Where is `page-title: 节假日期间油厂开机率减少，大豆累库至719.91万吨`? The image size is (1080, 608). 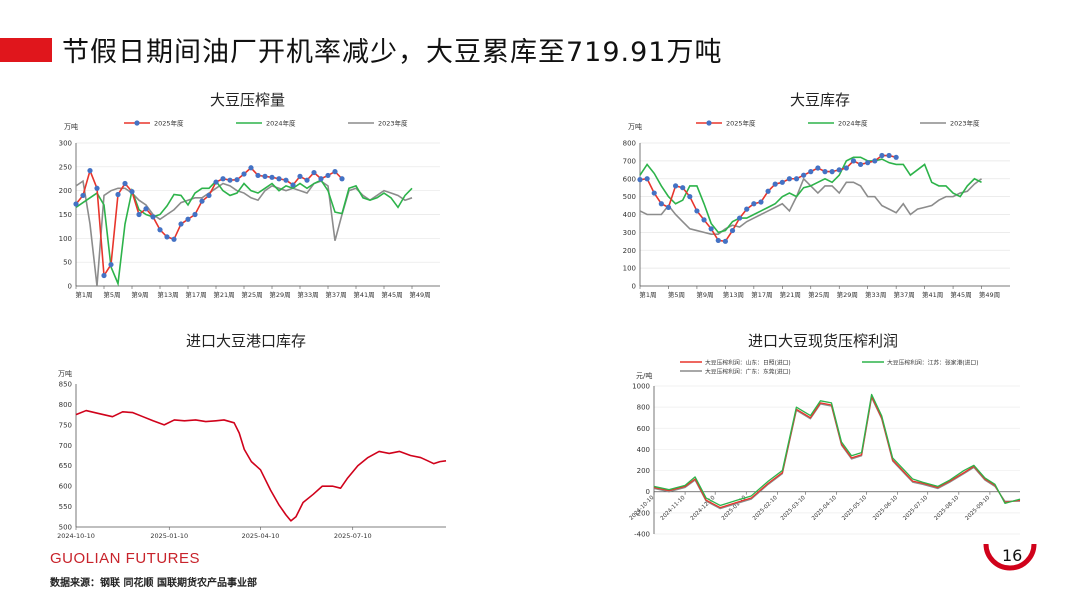 page-title: 节假日期间油厂开机率减少，大豆累库至719.91万吨 is located at coordinates (392, 52).